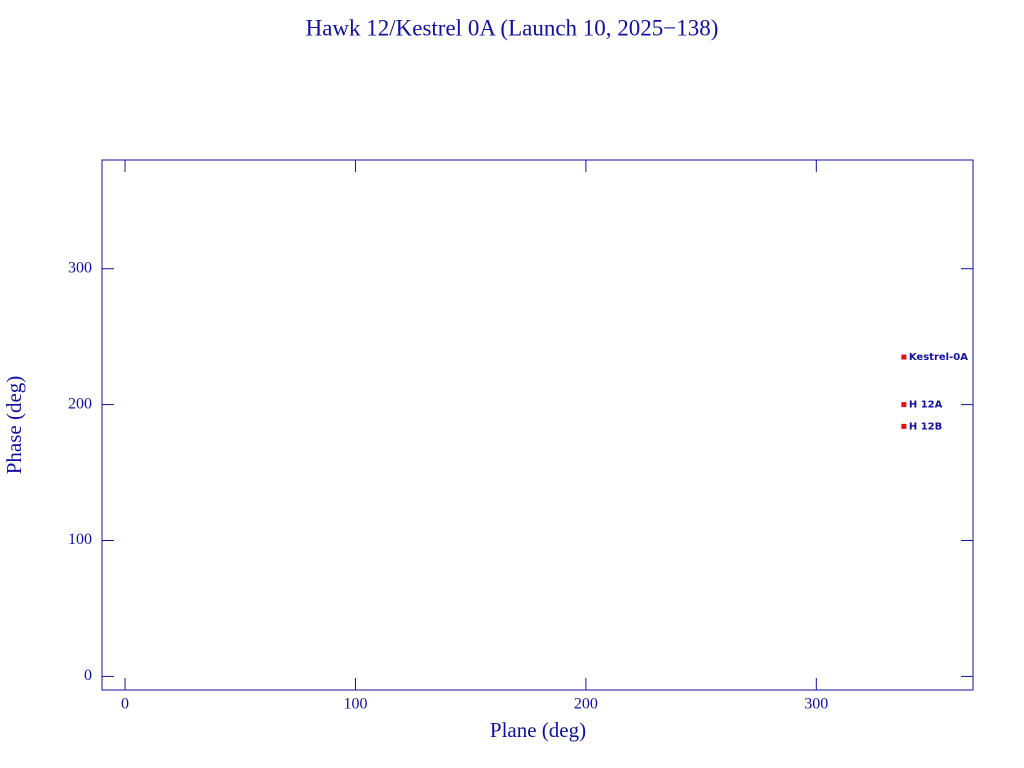 The image size is (1024, 768). Describe the element at coordinates (926, 405) in the screenshot. I see `point-label: H 12A` at that location.